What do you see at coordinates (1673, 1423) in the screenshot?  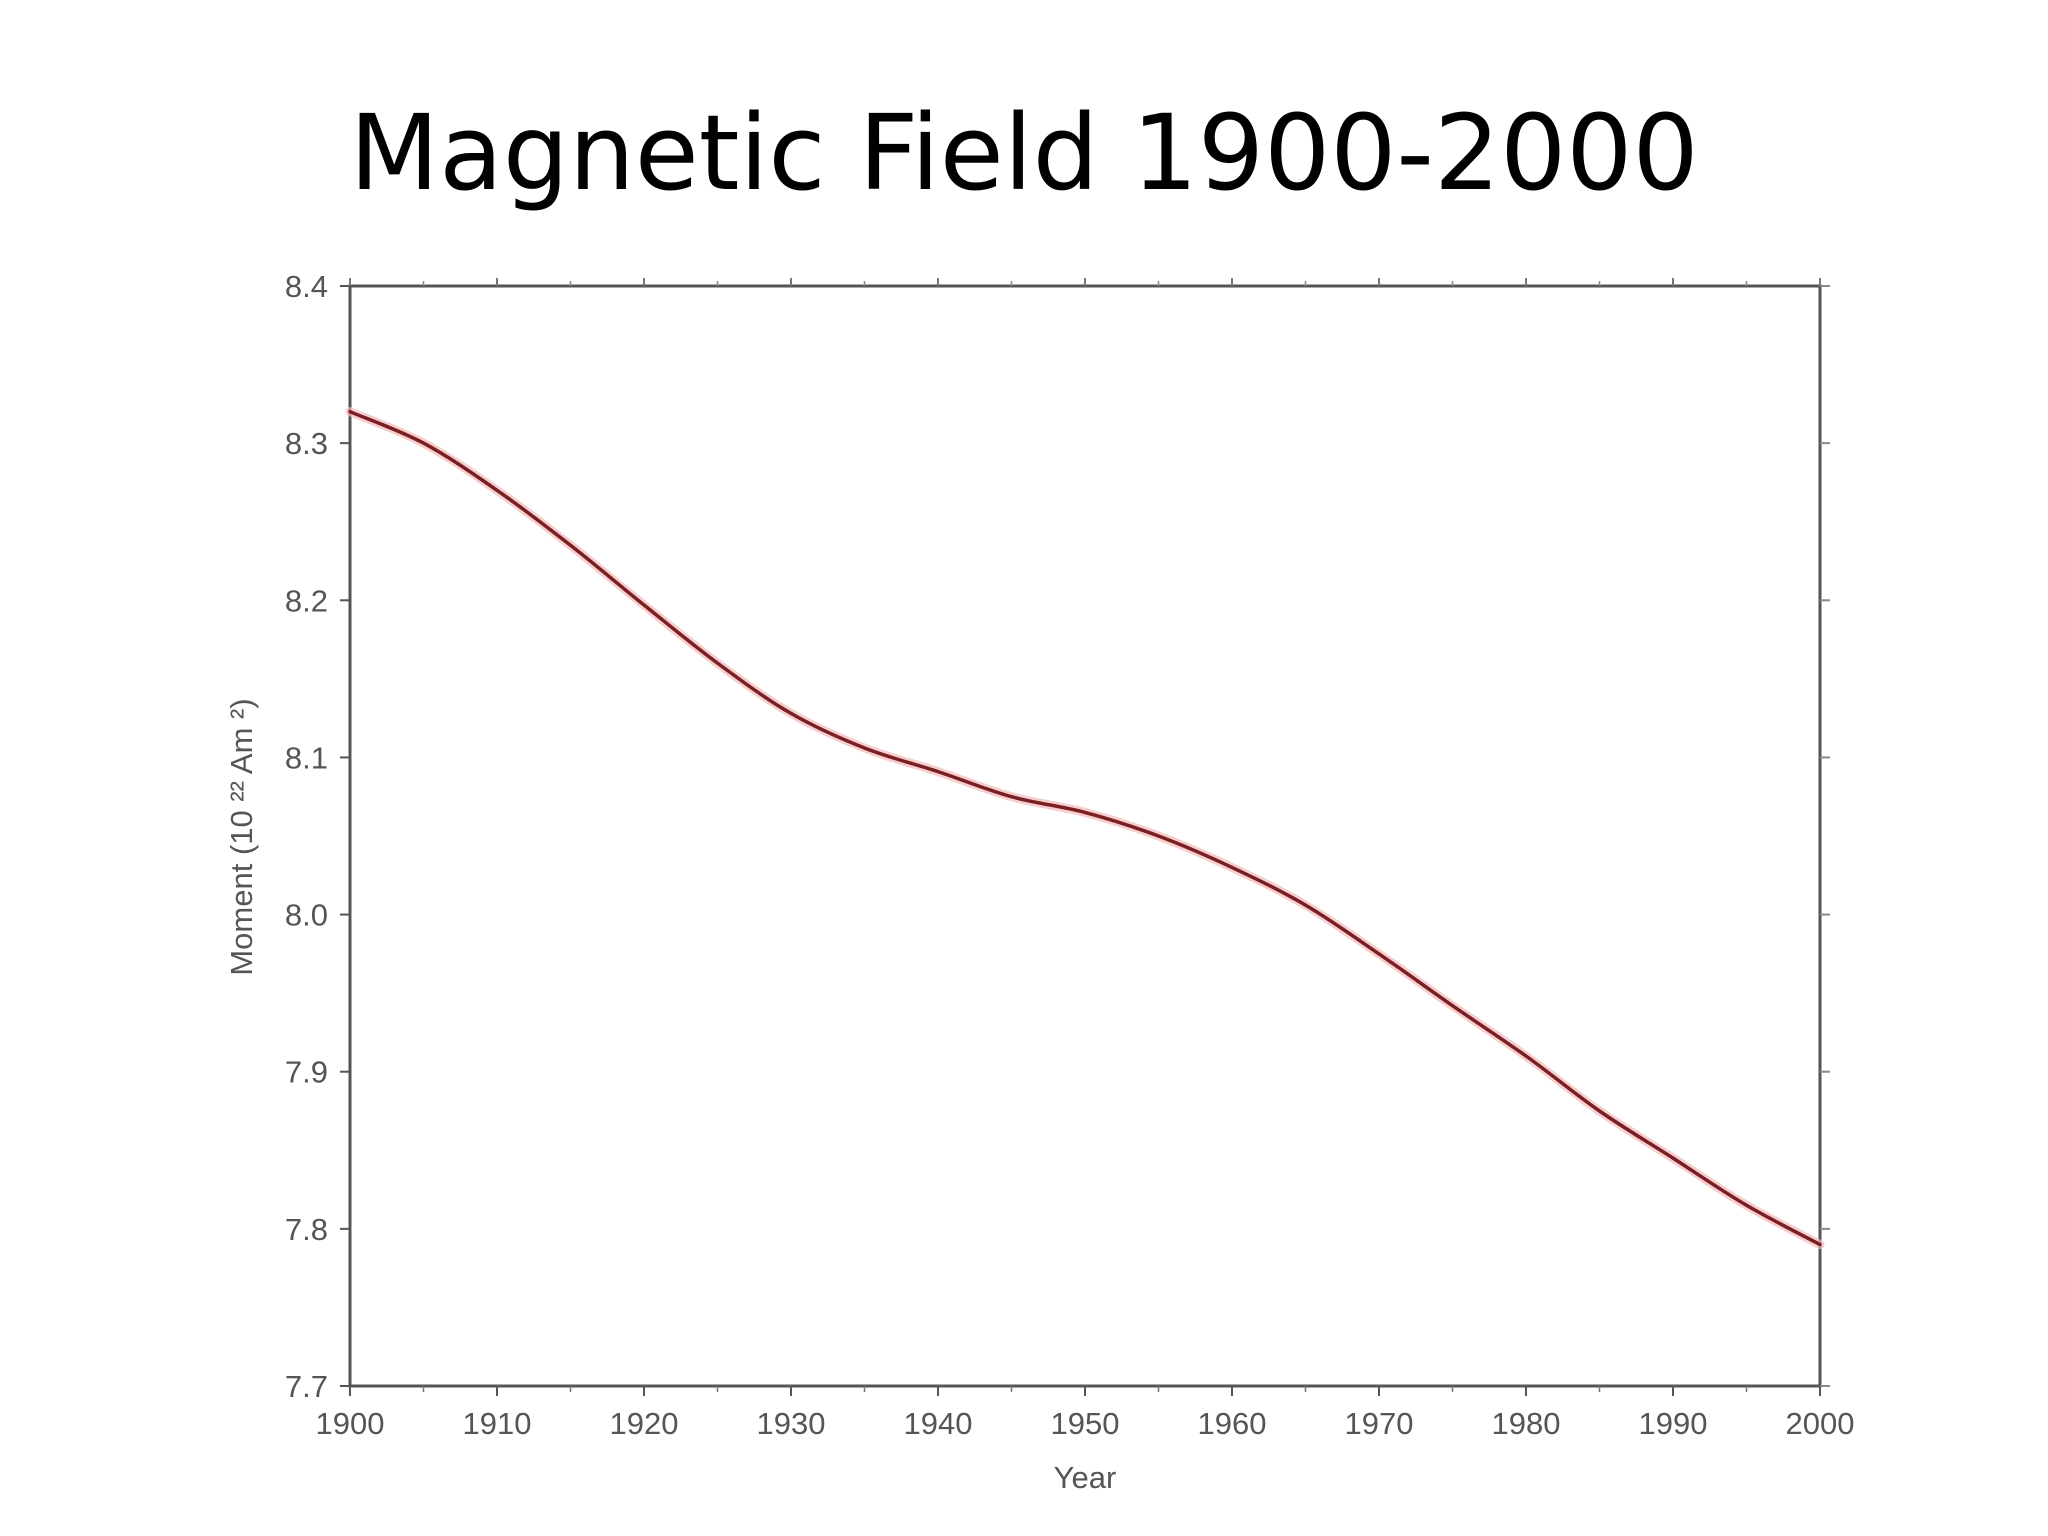 I see `x-tick-label: 1990` at bounding box center [1673, 1423].